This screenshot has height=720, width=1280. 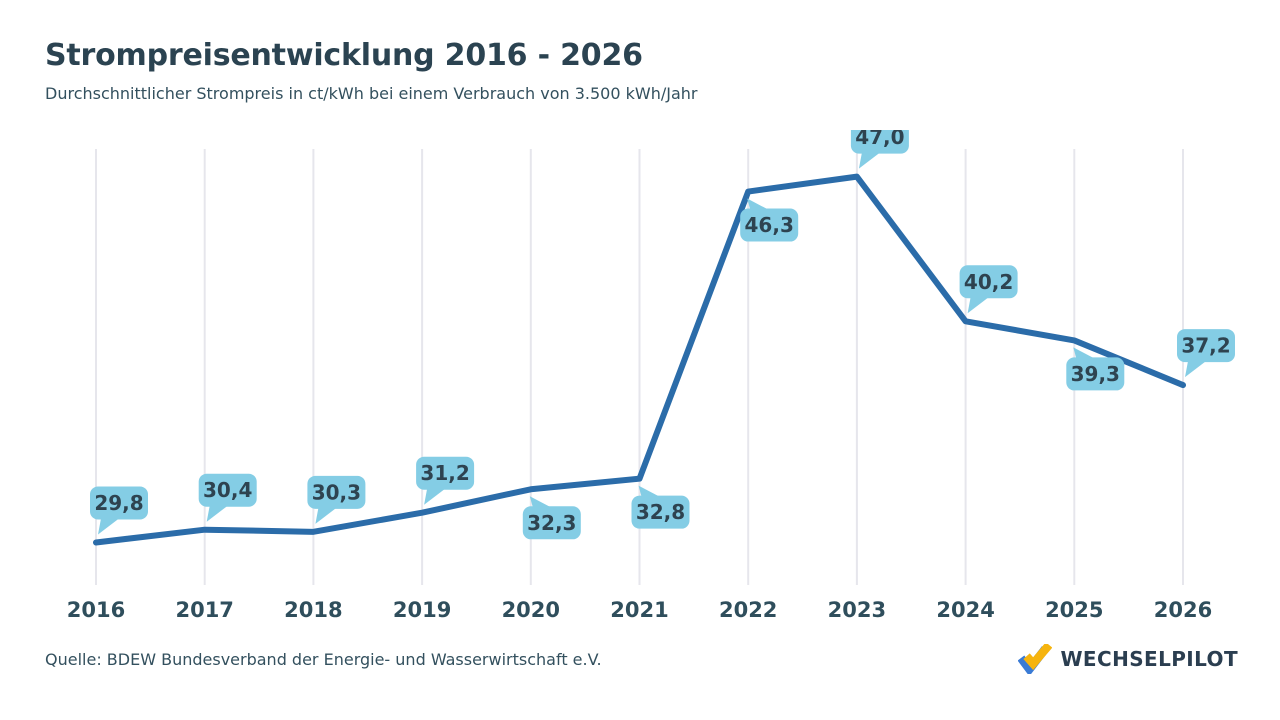 I want to click on x-axis-label: 2021, so click(x=639, y=610).